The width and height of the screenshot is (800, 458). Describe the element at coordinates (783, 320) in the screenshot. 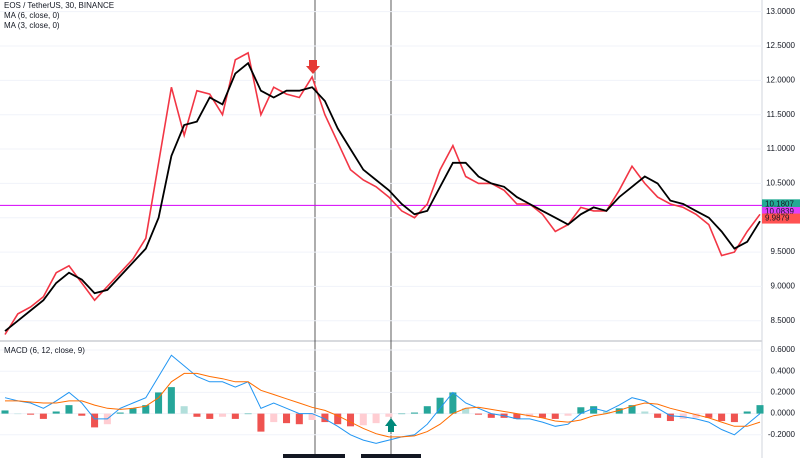

I see `y-tick-label: 8.5000` at that location.